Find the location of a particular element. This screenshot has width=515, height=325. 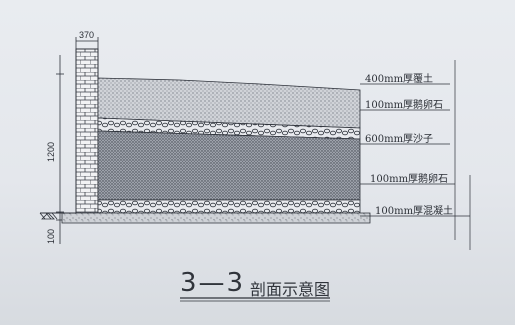

layer-label-soil: 400mm厚覆土 is located at coordinates (399, 79).